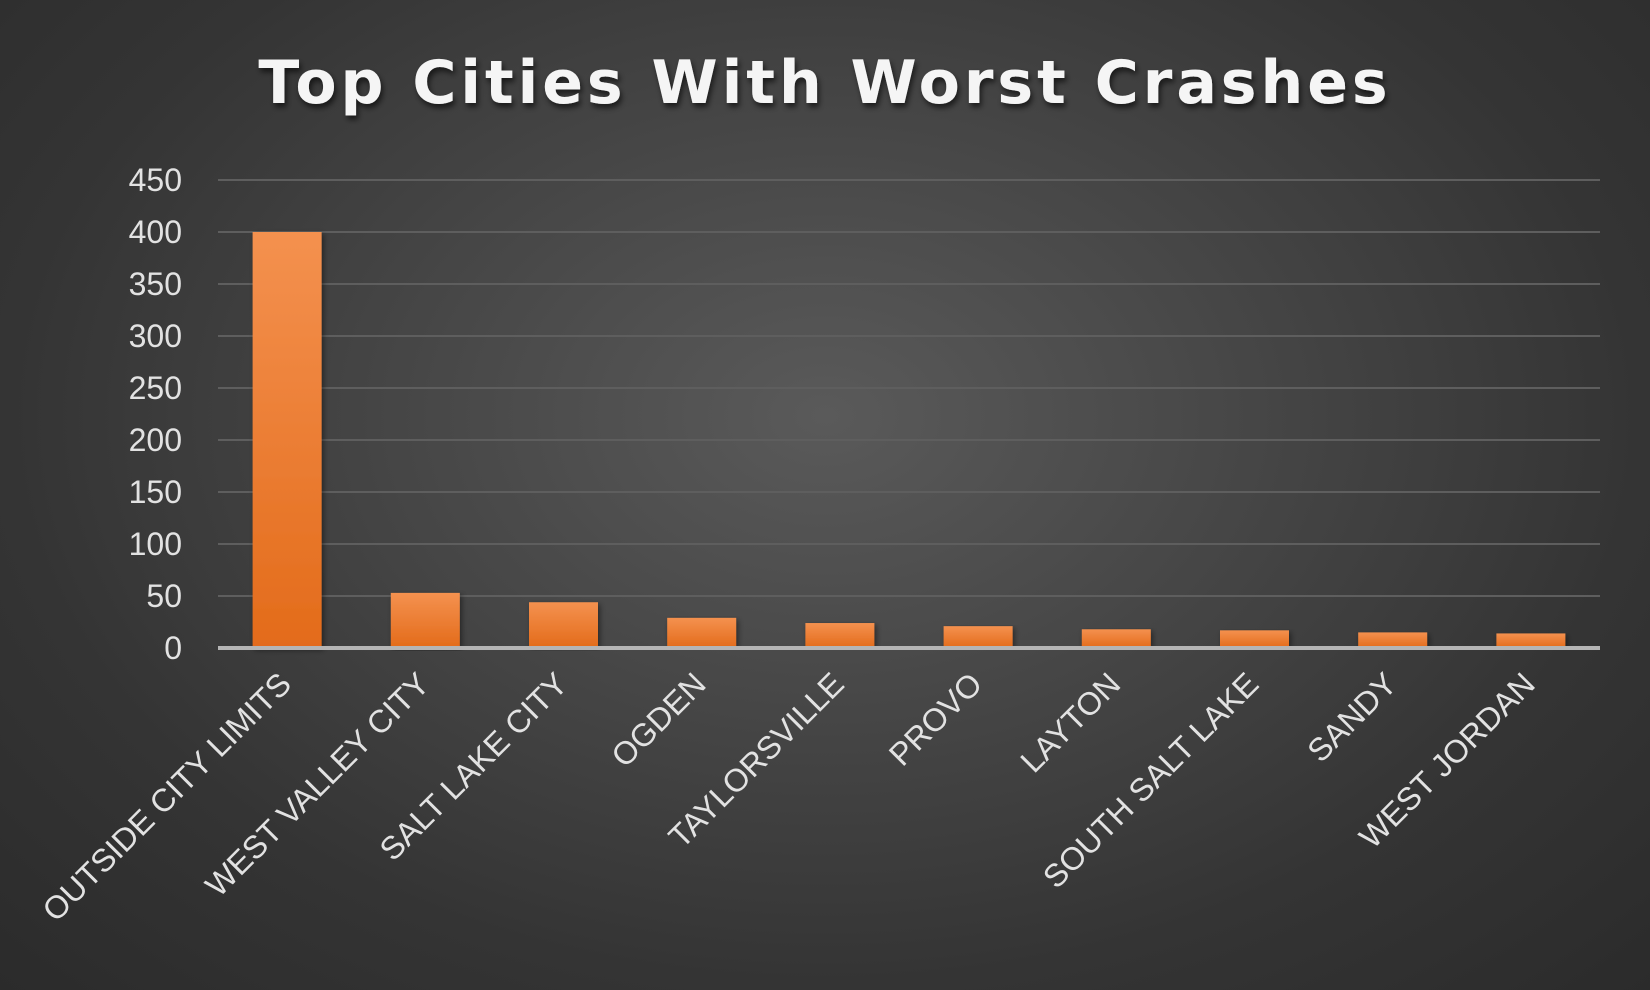 The width and height of the screenshot is (1650, 990). What do you see at coordinates (155, 232) in the screenshot?
I see `y-tick-label: 400` at bounding box center [155, 232].